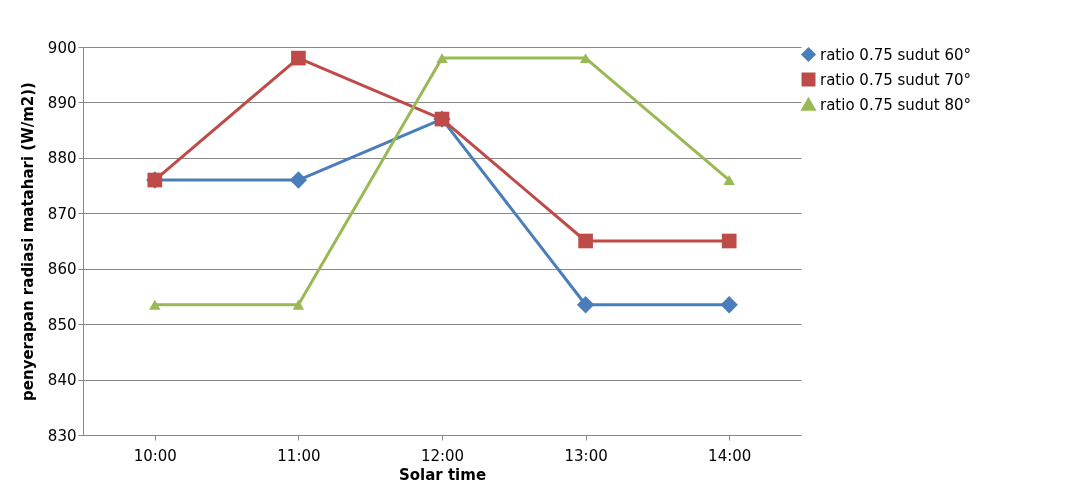 This screenshot has width=1068, height=504. I want to click on y-tick-label: 830, so click(62, 435).